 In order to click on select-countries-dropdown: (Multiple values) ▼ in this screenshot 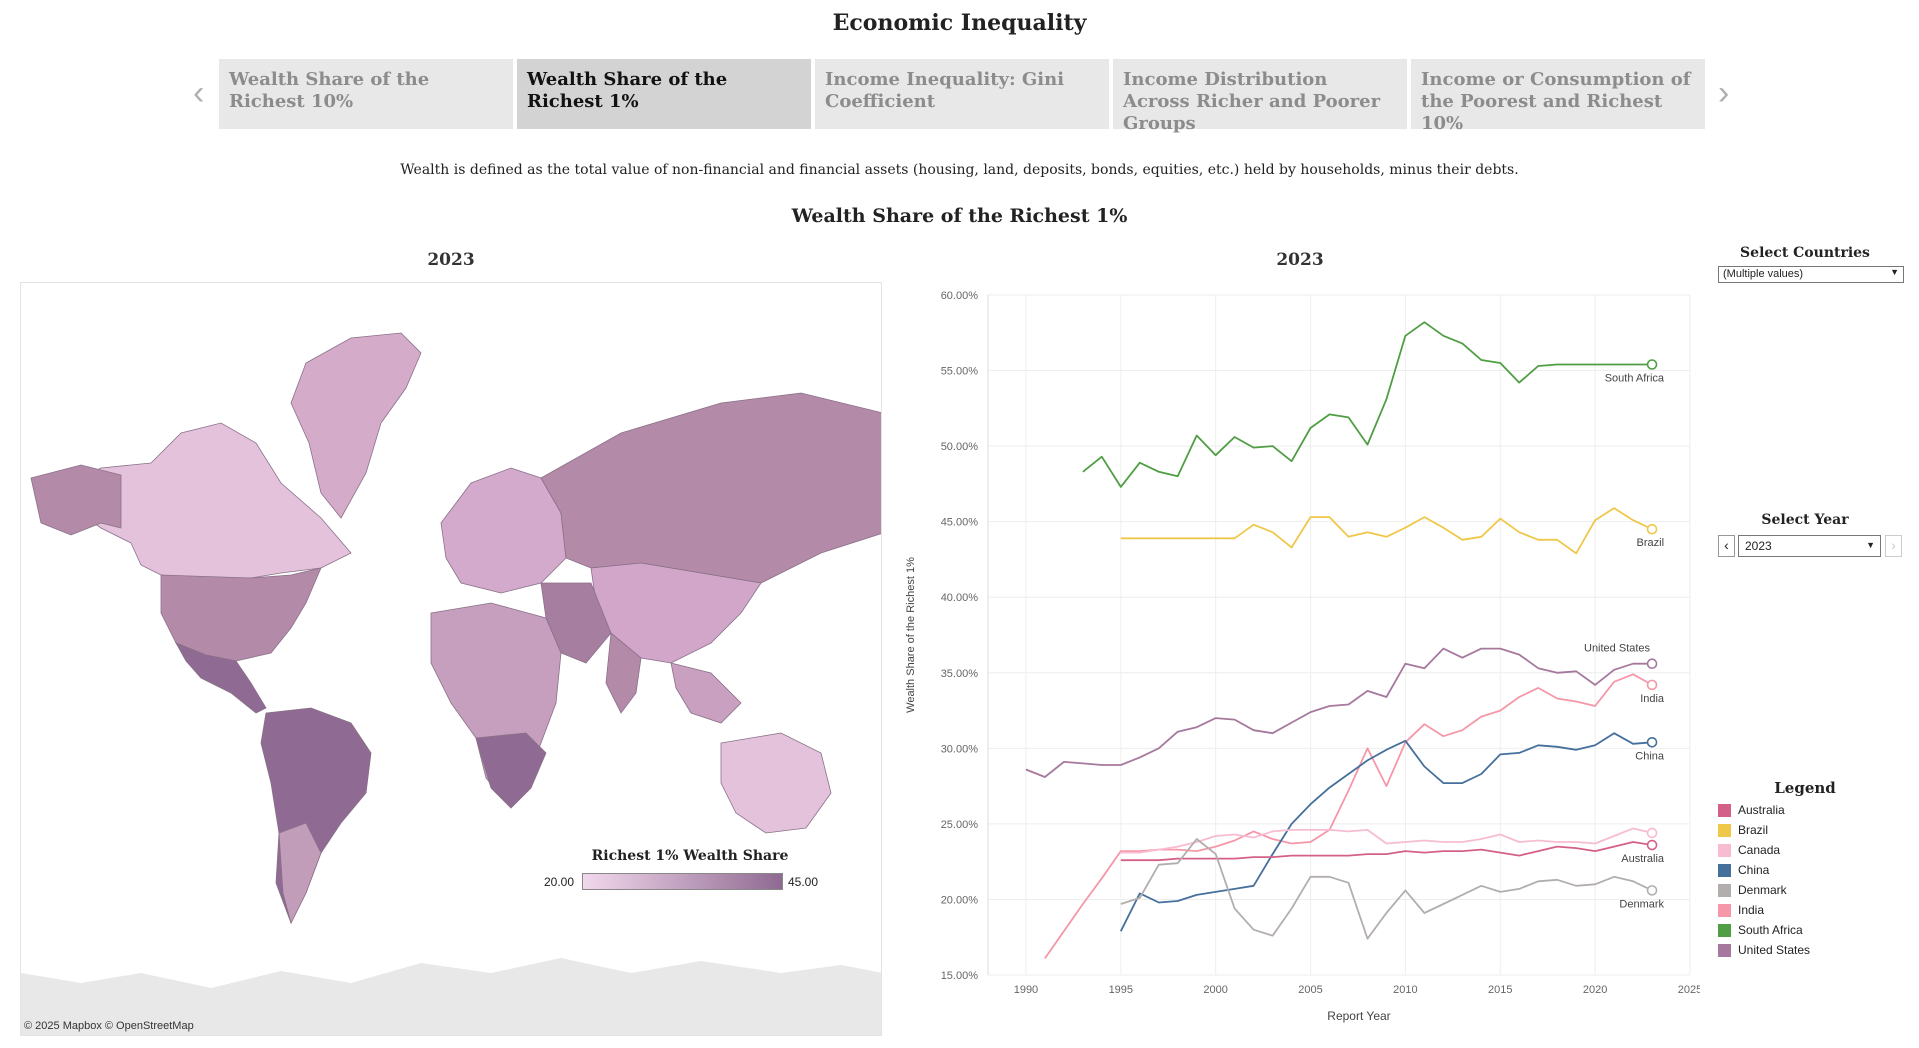, I will do `click(1811, 274)`.